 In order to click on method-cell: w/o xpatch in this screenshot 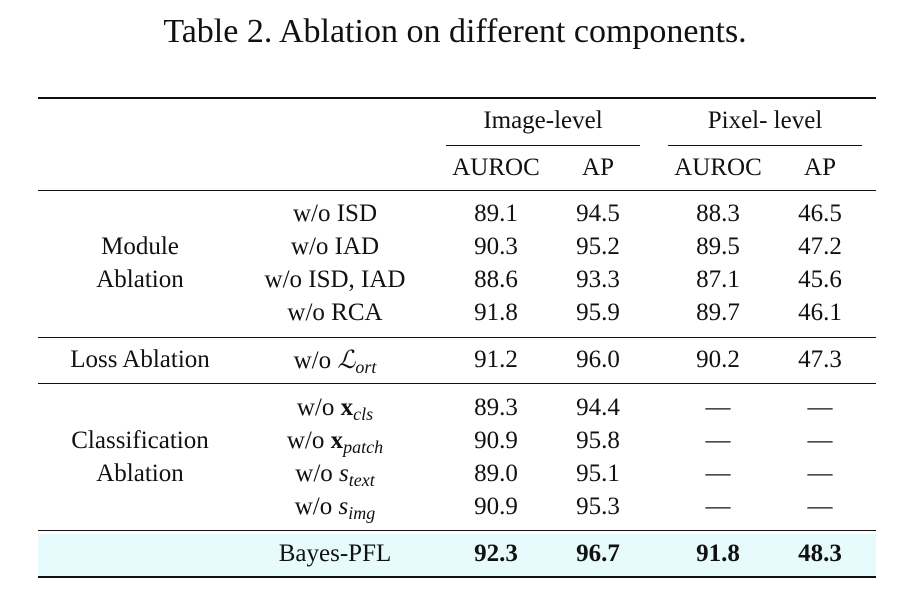, I will do `click(335, 441)`.